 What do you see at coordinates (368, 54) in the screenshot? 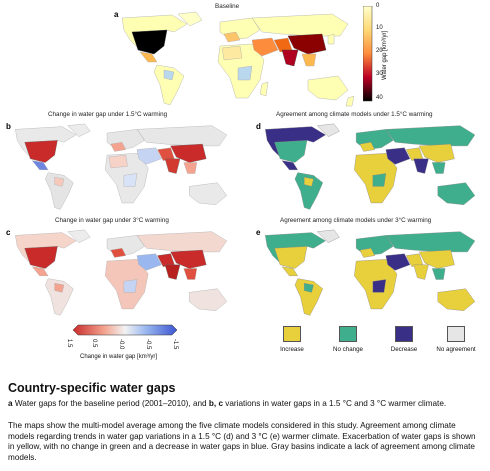
I see `baseline-colorbar` at bounding box center [368, 54].